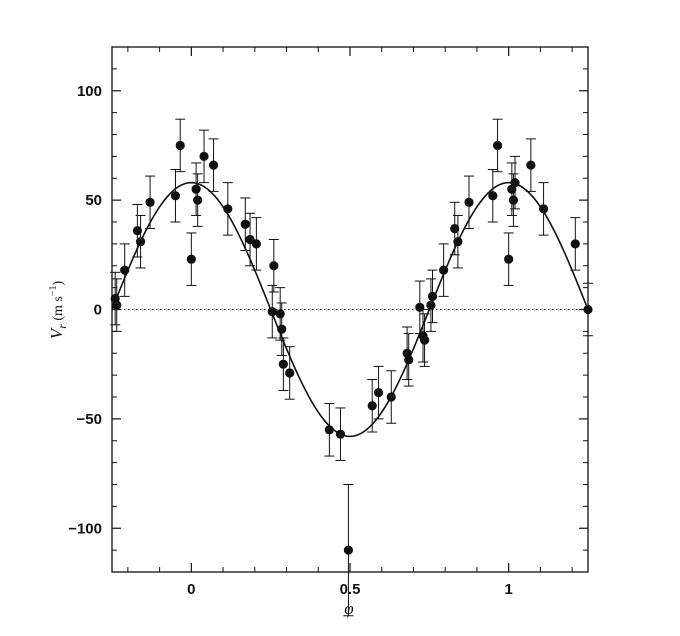 The image size is (680, 636). Describe the element at coordinates (53, 290) in the screenshot. I see `y-axis-title-exp: −1` at that location.